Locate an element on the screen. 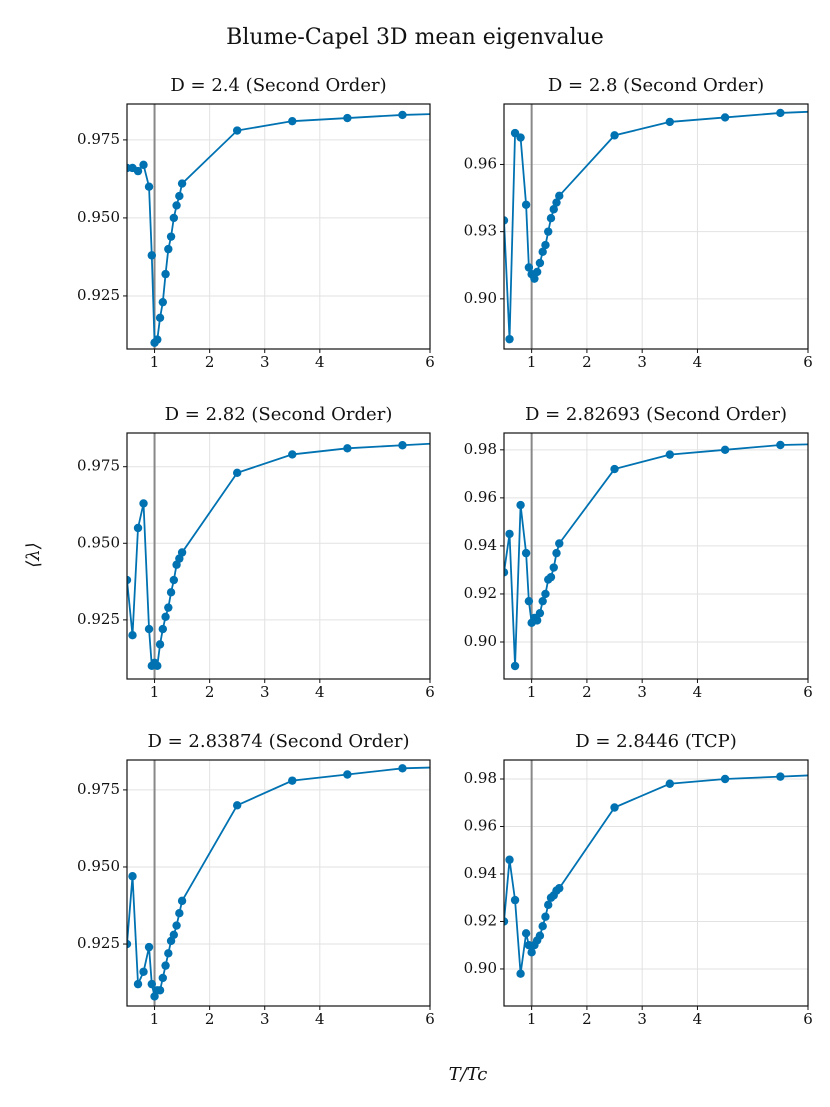  figure-title: Blume-Capel 3D mean eigenvalue is located at coordinates (415, 37).